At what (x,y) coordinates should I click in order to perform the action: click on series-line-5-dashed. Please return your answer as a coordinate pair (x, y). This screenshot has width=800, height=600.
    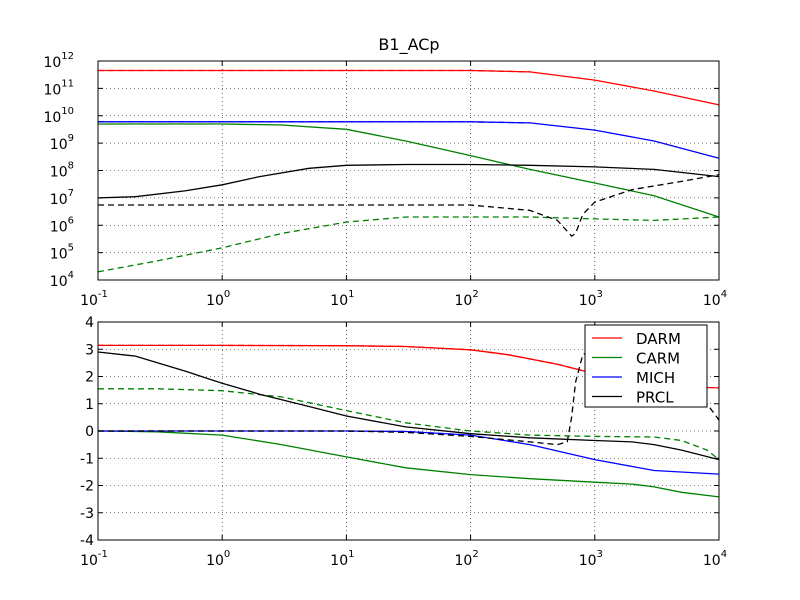
    Looking at the image, I should click on (408, 244).